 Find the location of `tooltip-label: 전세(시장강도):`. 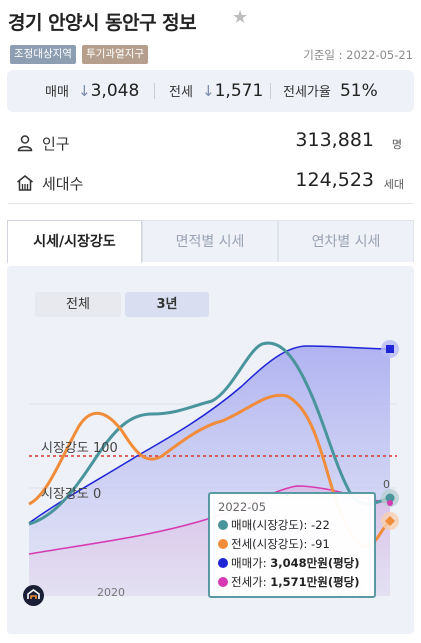

tooltip-label: 전세(시장강도): is located at coordinates (269, 544).